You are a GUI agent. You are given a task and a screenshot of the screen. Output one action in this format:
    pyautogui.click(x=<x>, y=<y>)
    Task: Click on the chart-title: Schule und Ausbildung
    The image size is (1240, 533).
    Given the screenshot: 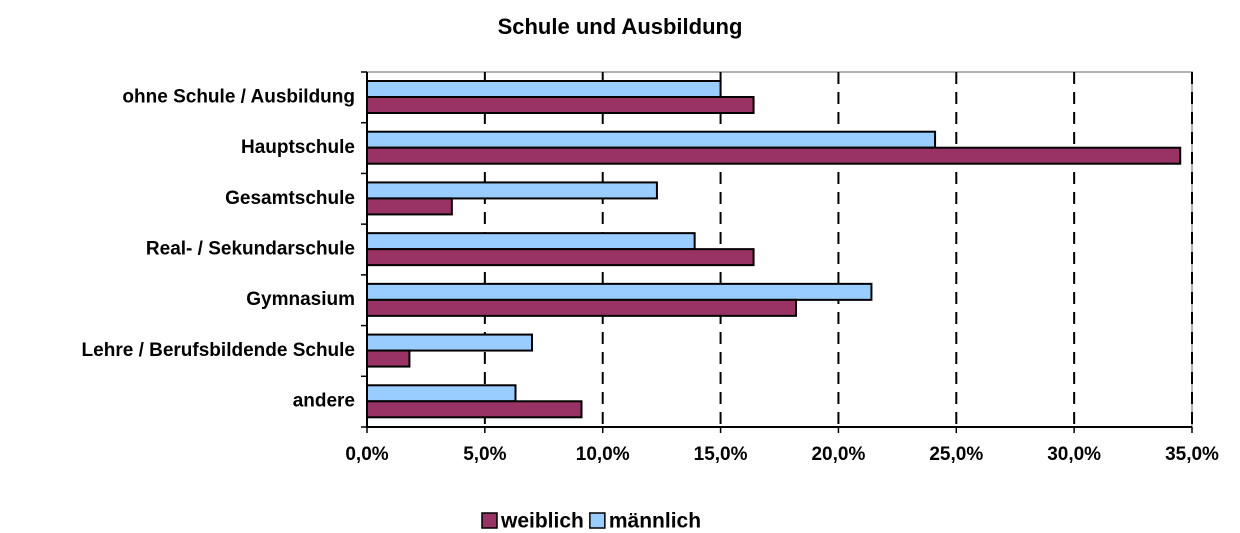 What is the action you would take?
    pyautogui.click(x=620, y=26)
    